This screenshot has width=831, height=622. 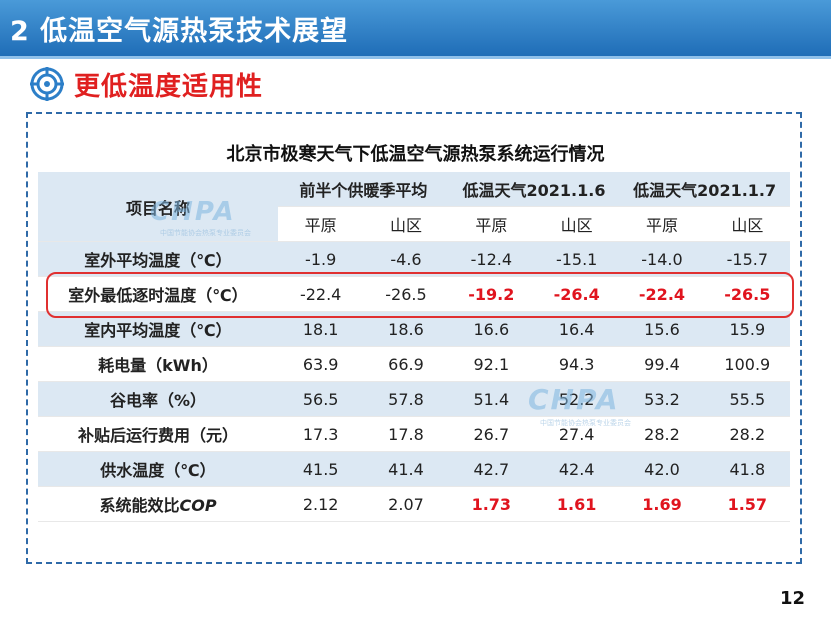 What do you see at coordinates (747, 399) in the screenshot?
I see `table-cell: 55.5` at bounding box center [747, 399].